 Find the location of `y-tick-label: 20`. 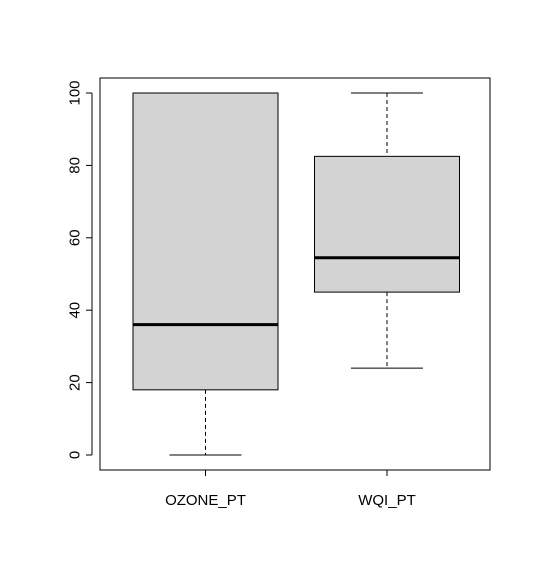

y-tick-label: 20 is located at coordinates (75, 382).